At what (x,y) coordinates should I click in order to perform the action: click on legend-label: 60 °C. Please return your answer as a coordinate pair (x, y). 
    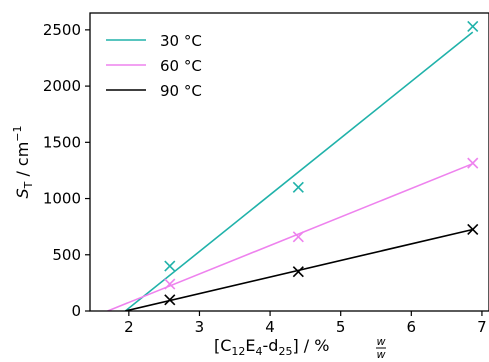
    Looking at the image, I should click on (181, 66).